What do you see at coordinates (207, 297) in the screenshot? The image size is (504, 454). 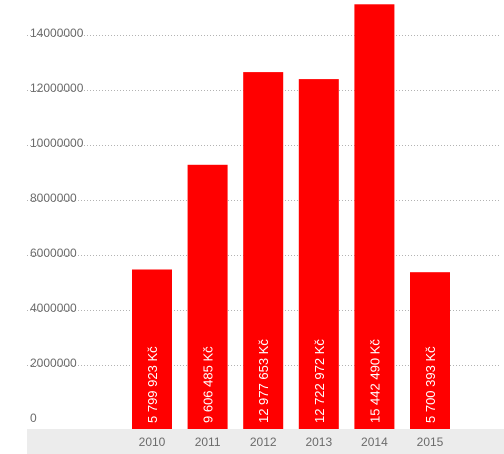 I see `bar-2011` at bounding box center [207, 297].